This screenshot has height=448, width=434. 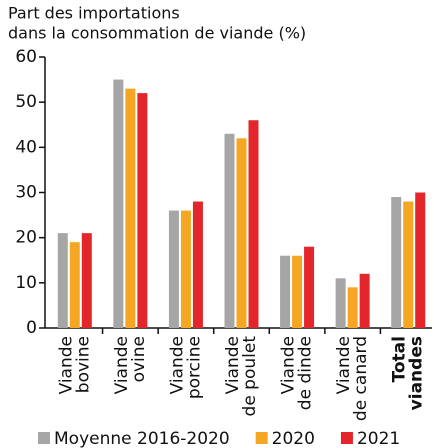 I want to click on y-tick-label: 10, so click(x=26, y=283).